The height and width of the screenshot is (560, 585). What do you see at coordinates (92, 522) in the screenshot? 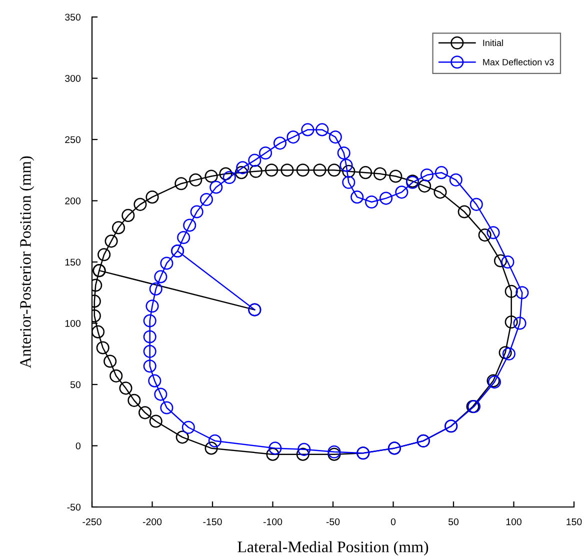
I see `x-tick-label: -250` at bounding box center [92, 522].